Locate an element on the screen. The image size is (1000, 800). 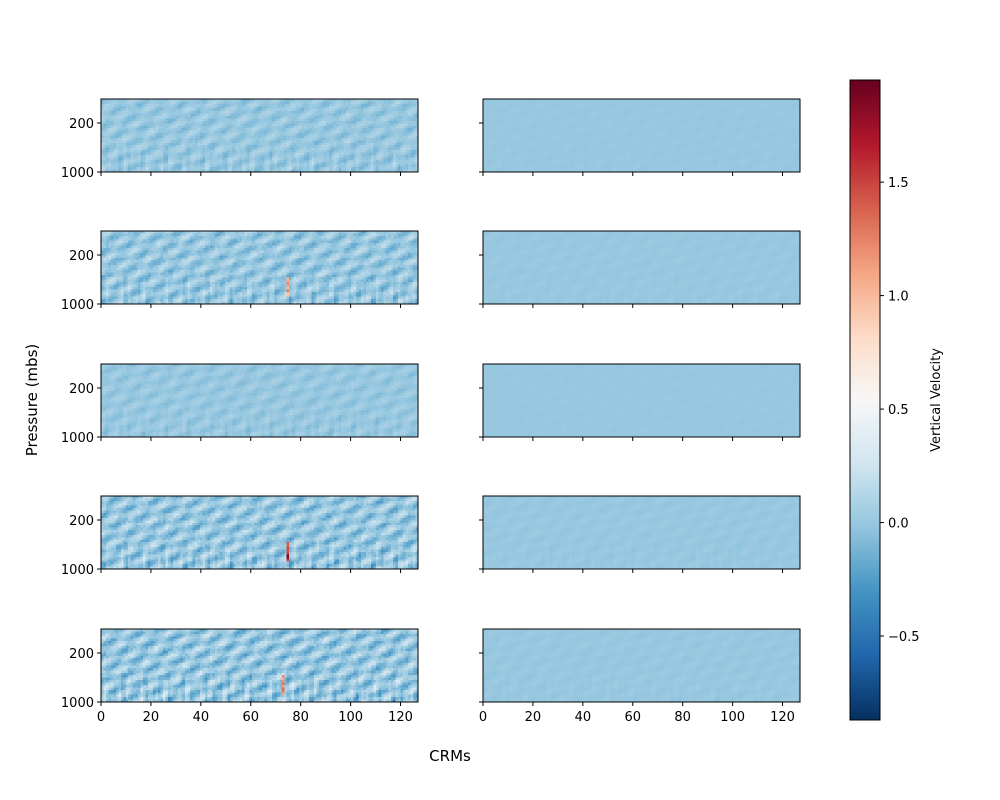
panel-r3-c1 is located at coordinates (640, 534).